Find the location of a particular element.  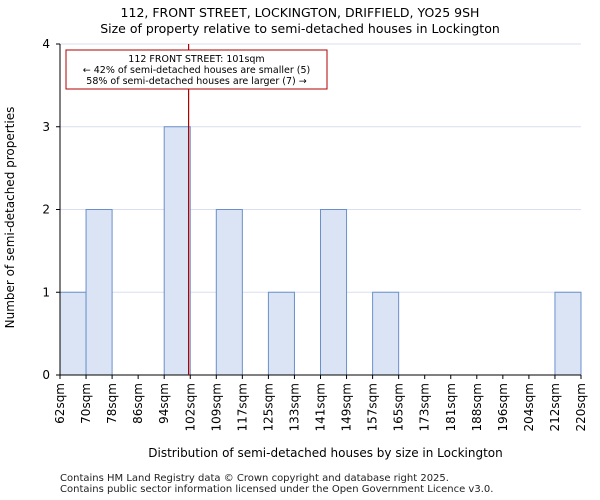

x-tick-label: 149sqm is located at coordinates (347, 407).